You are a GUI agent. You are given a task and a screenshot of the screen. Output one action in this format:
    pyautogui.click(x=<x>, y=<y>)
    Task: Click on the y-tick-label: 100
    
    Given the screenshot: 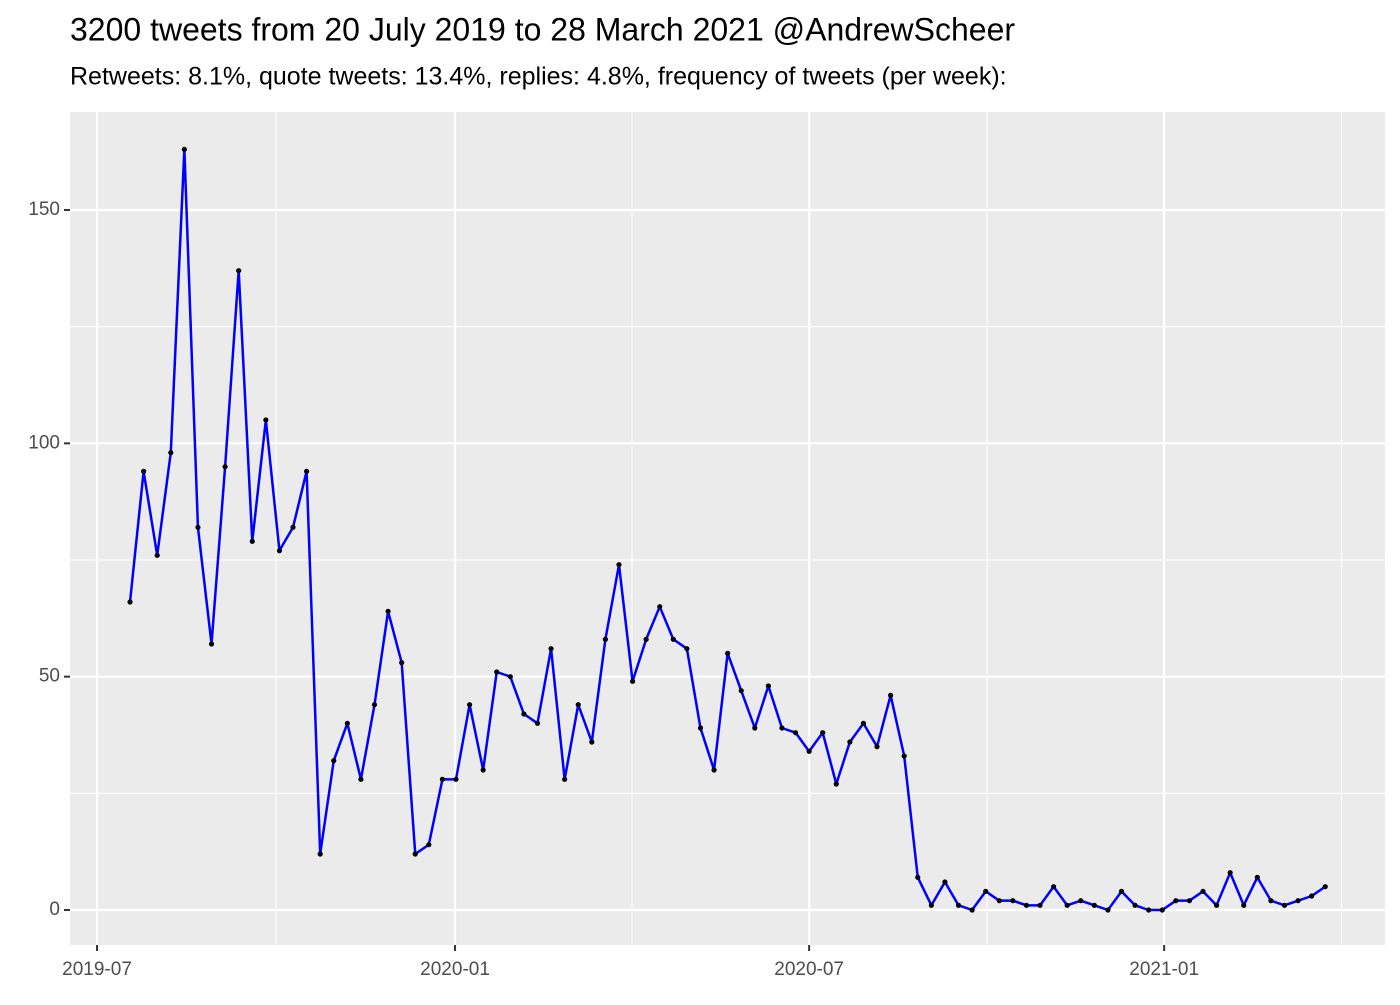 What is the action you would take?
    pyautogui.click(x=44, y=442)
    